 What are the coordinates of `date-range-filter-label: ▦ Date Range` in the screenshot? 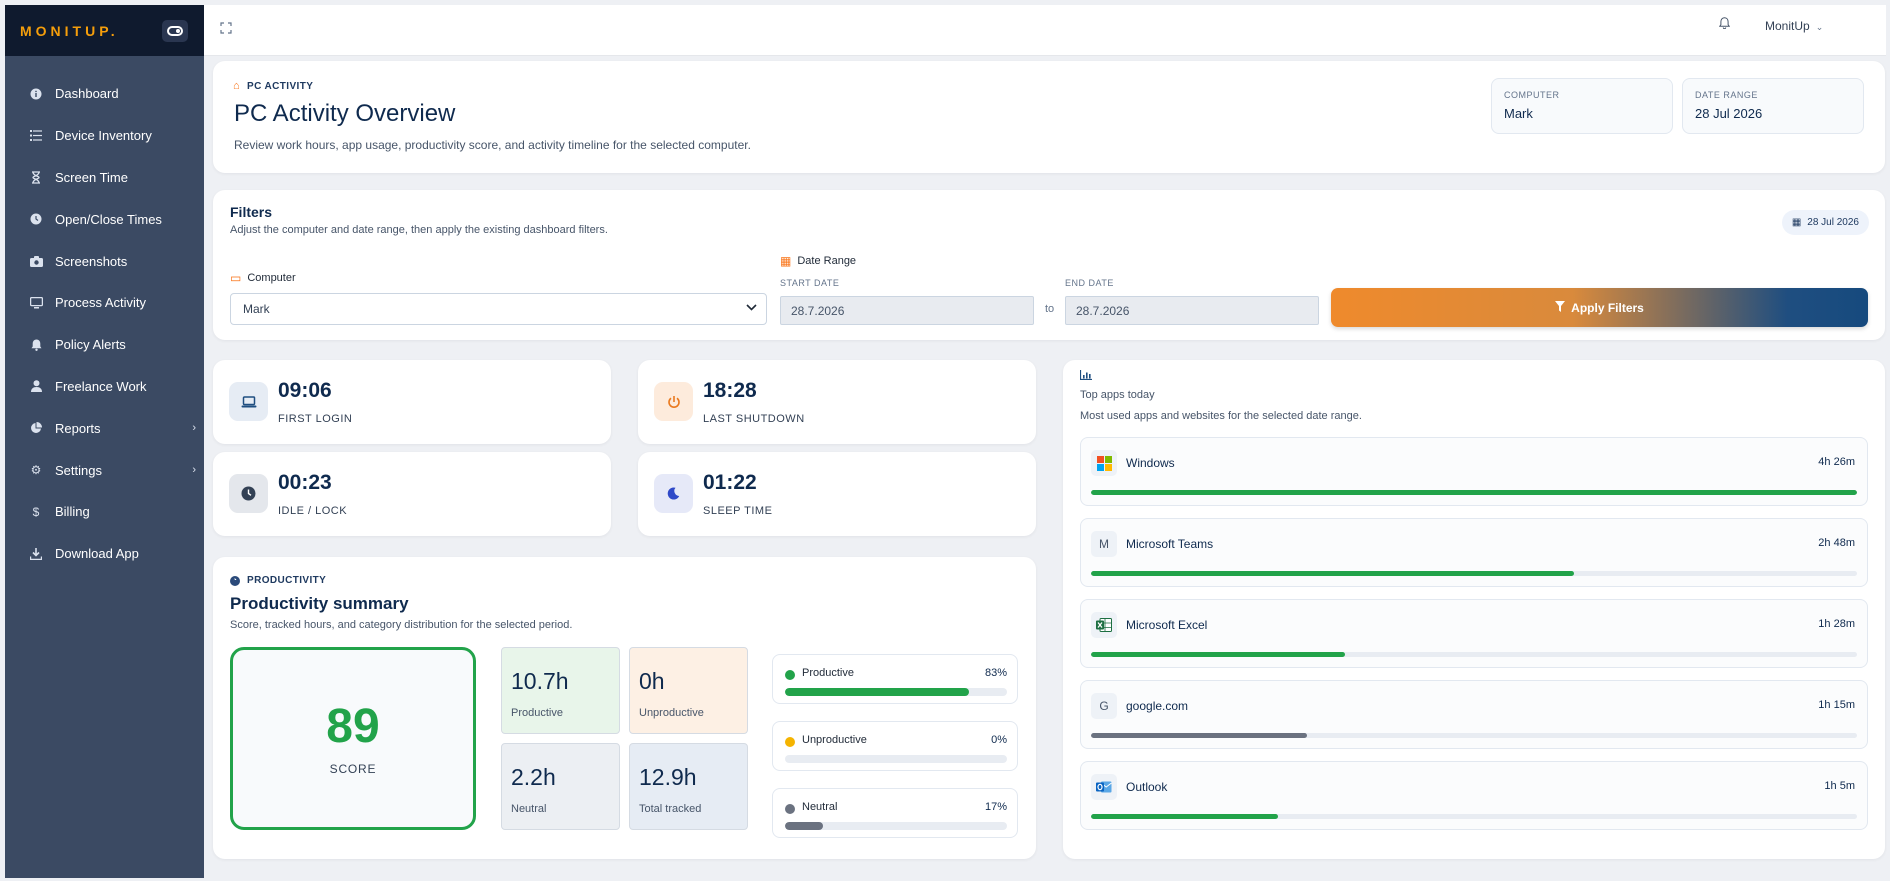 It's located at (818, 261).